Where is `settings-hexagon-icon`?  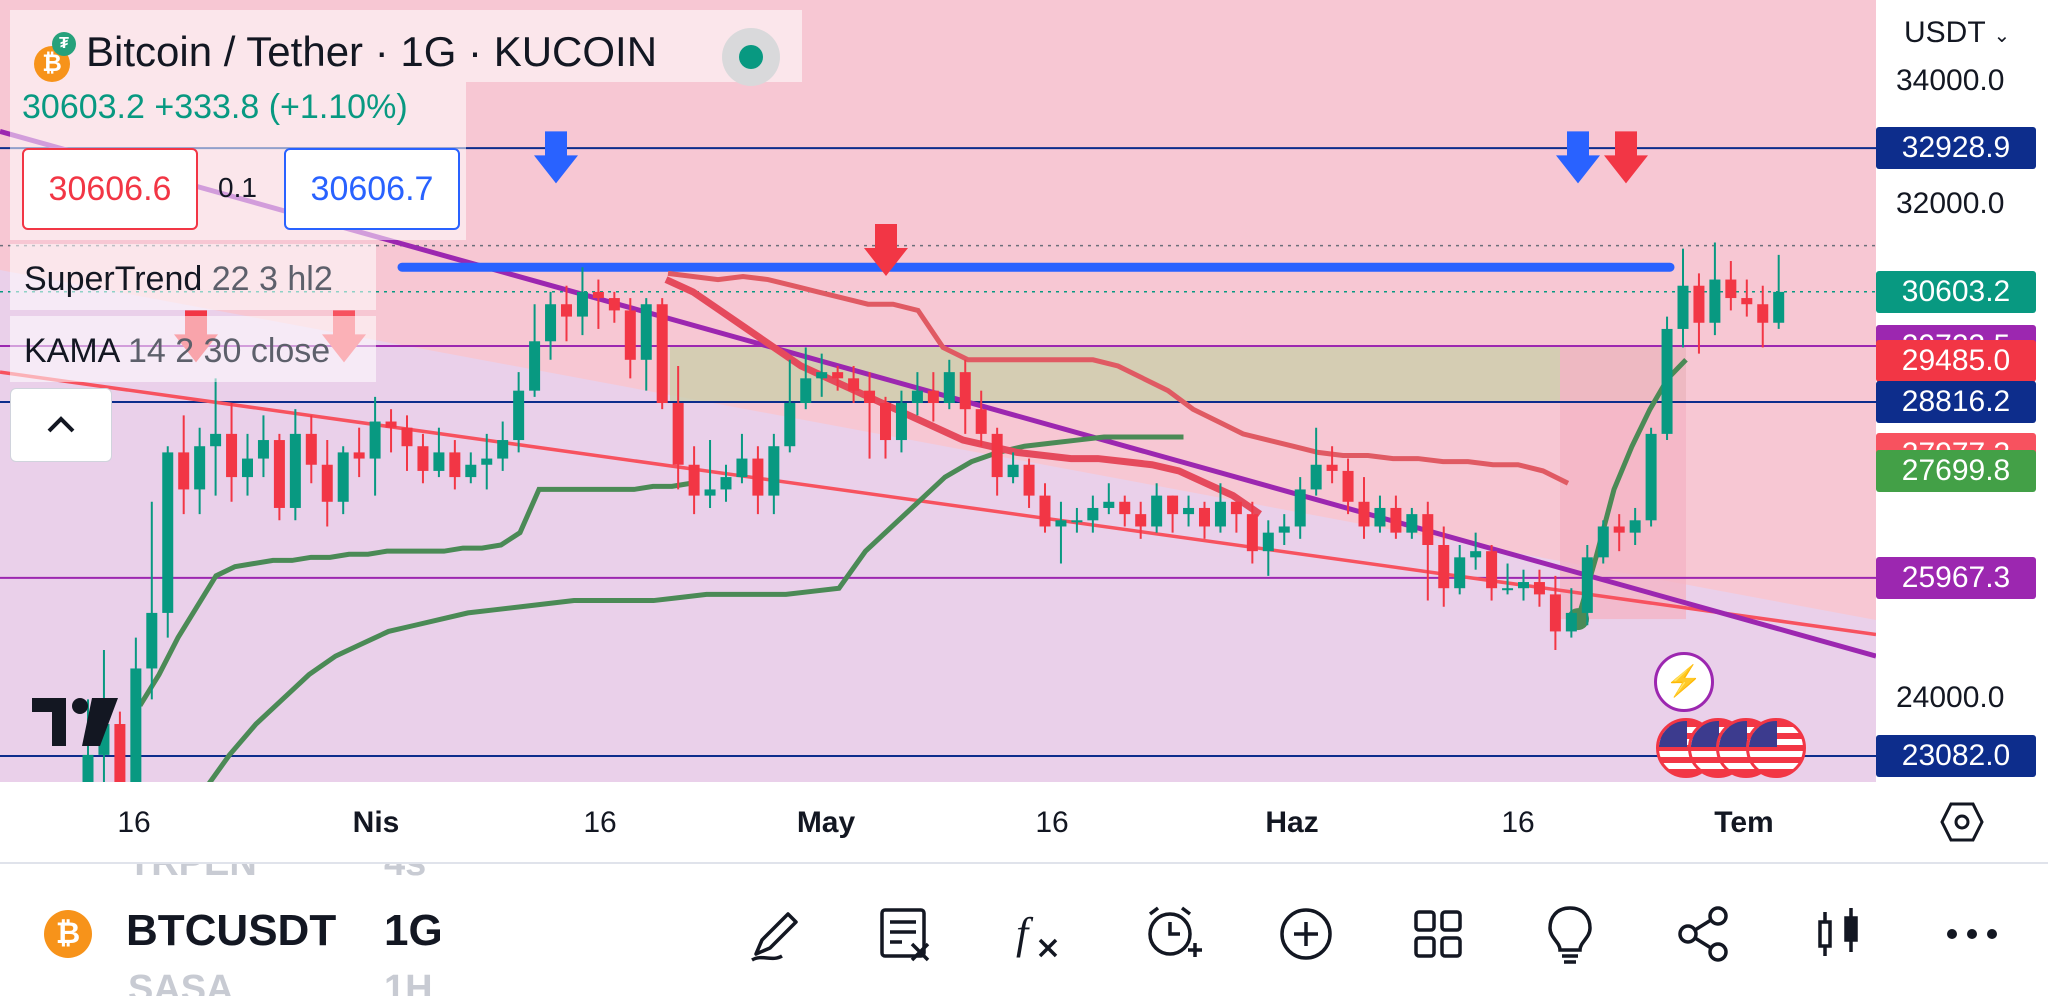
settings-hexagon-icon is located at coordinates (1962, 822).